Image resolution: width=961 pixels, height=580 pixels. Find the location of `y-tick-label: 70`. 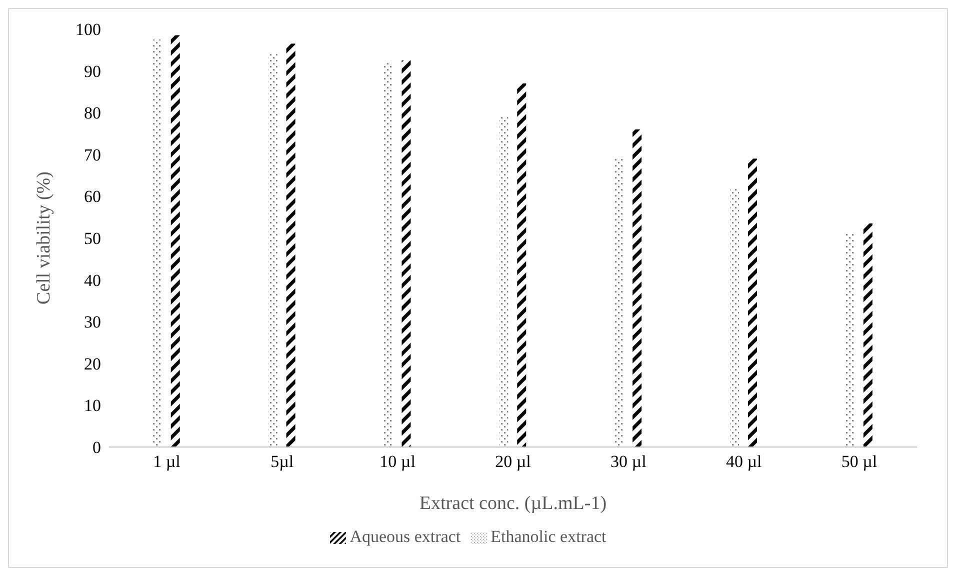

y-tick-label: 70 is located at coordinates (92, 154).